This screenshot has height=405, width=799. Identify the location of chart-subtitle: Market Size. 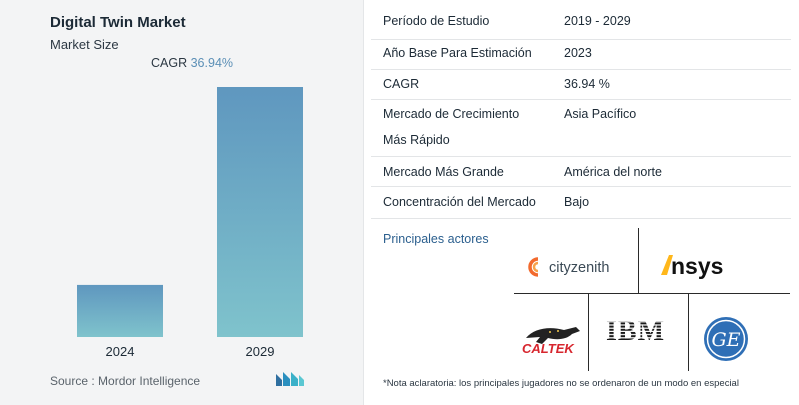
(84, 44).